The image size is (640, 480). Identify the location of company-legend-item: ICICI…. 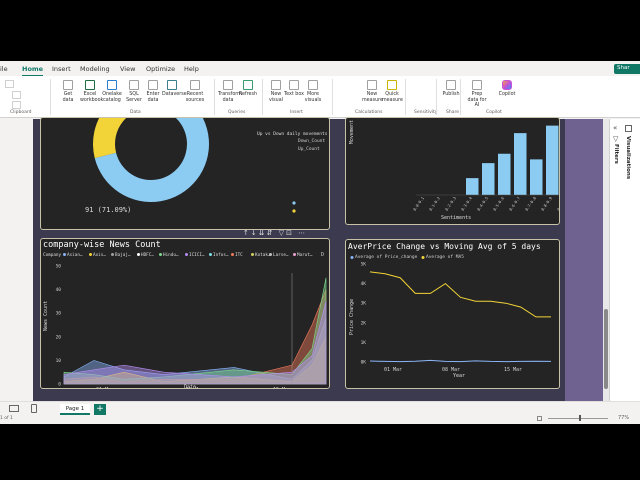
(195, 255).